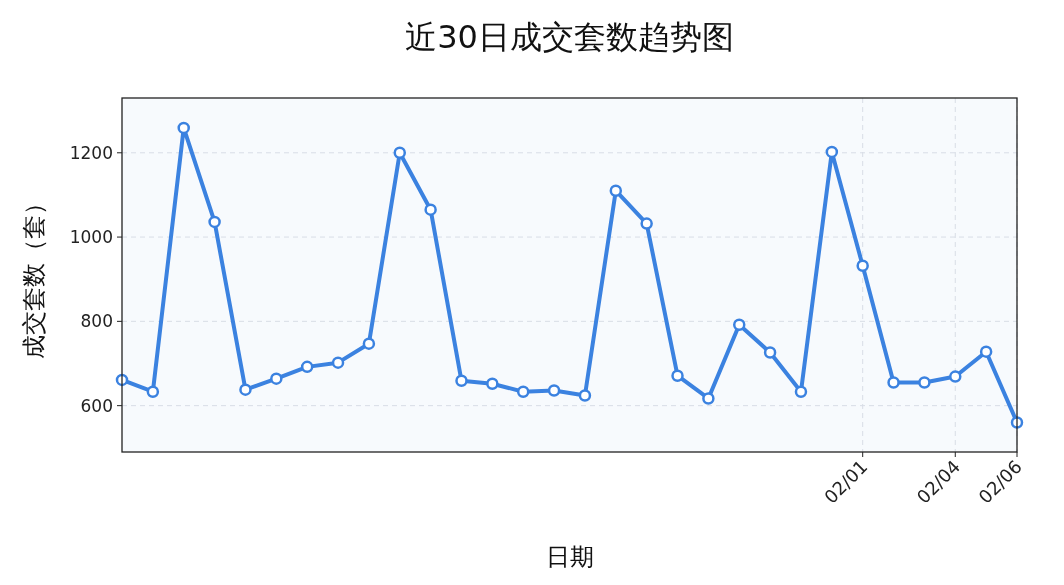  Describe the element at coordinates (91, 152) in the screenshot. I see `y-tick-label: 1200` at that location.